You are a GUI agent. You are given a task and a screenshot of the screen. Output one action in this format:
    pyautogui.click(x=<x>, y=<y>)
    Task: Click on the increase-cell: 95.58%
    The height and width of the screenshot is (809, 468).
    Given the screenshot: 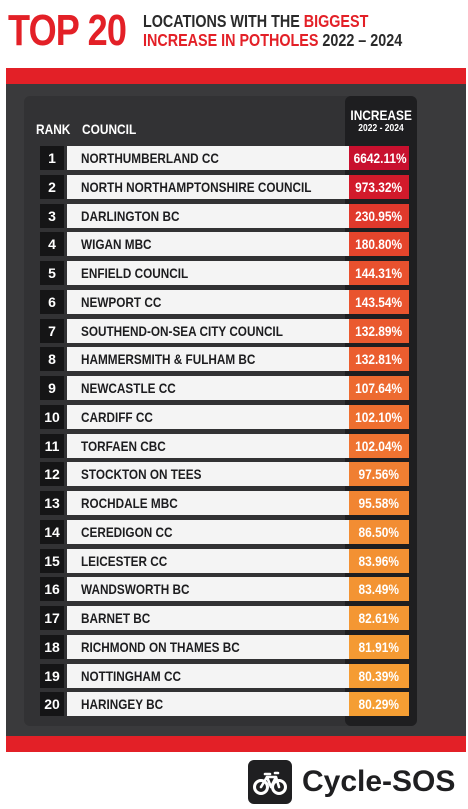 What is the action you would take?
    pyautogui.click(x=379, y=503)
    